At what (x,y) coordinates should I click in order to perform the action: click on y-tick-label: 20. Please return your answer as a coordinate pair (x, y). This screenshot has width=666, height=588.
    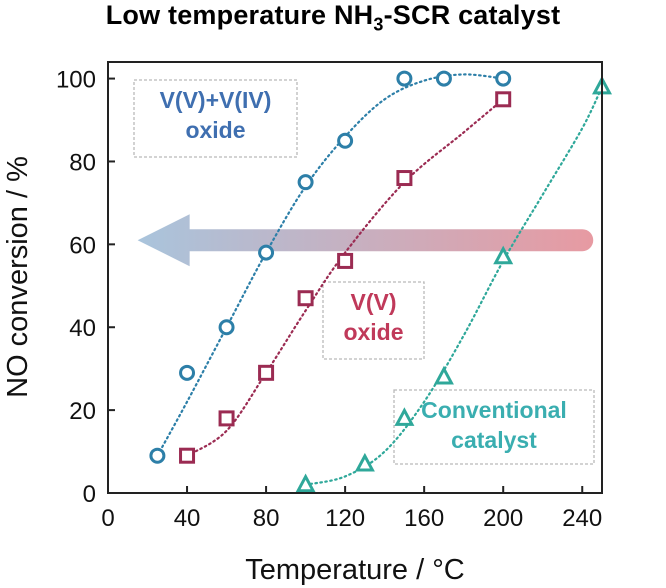
    Looking at the image, I should click on (82, 411).